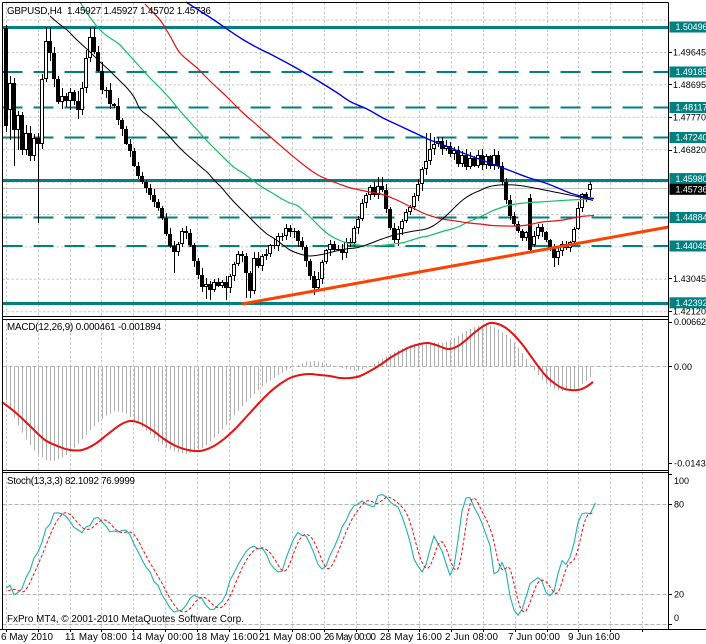 The width and height of the screenshot is (706, 644). I want to click on svg-text: 18 May 16:00, so click(227, 637).